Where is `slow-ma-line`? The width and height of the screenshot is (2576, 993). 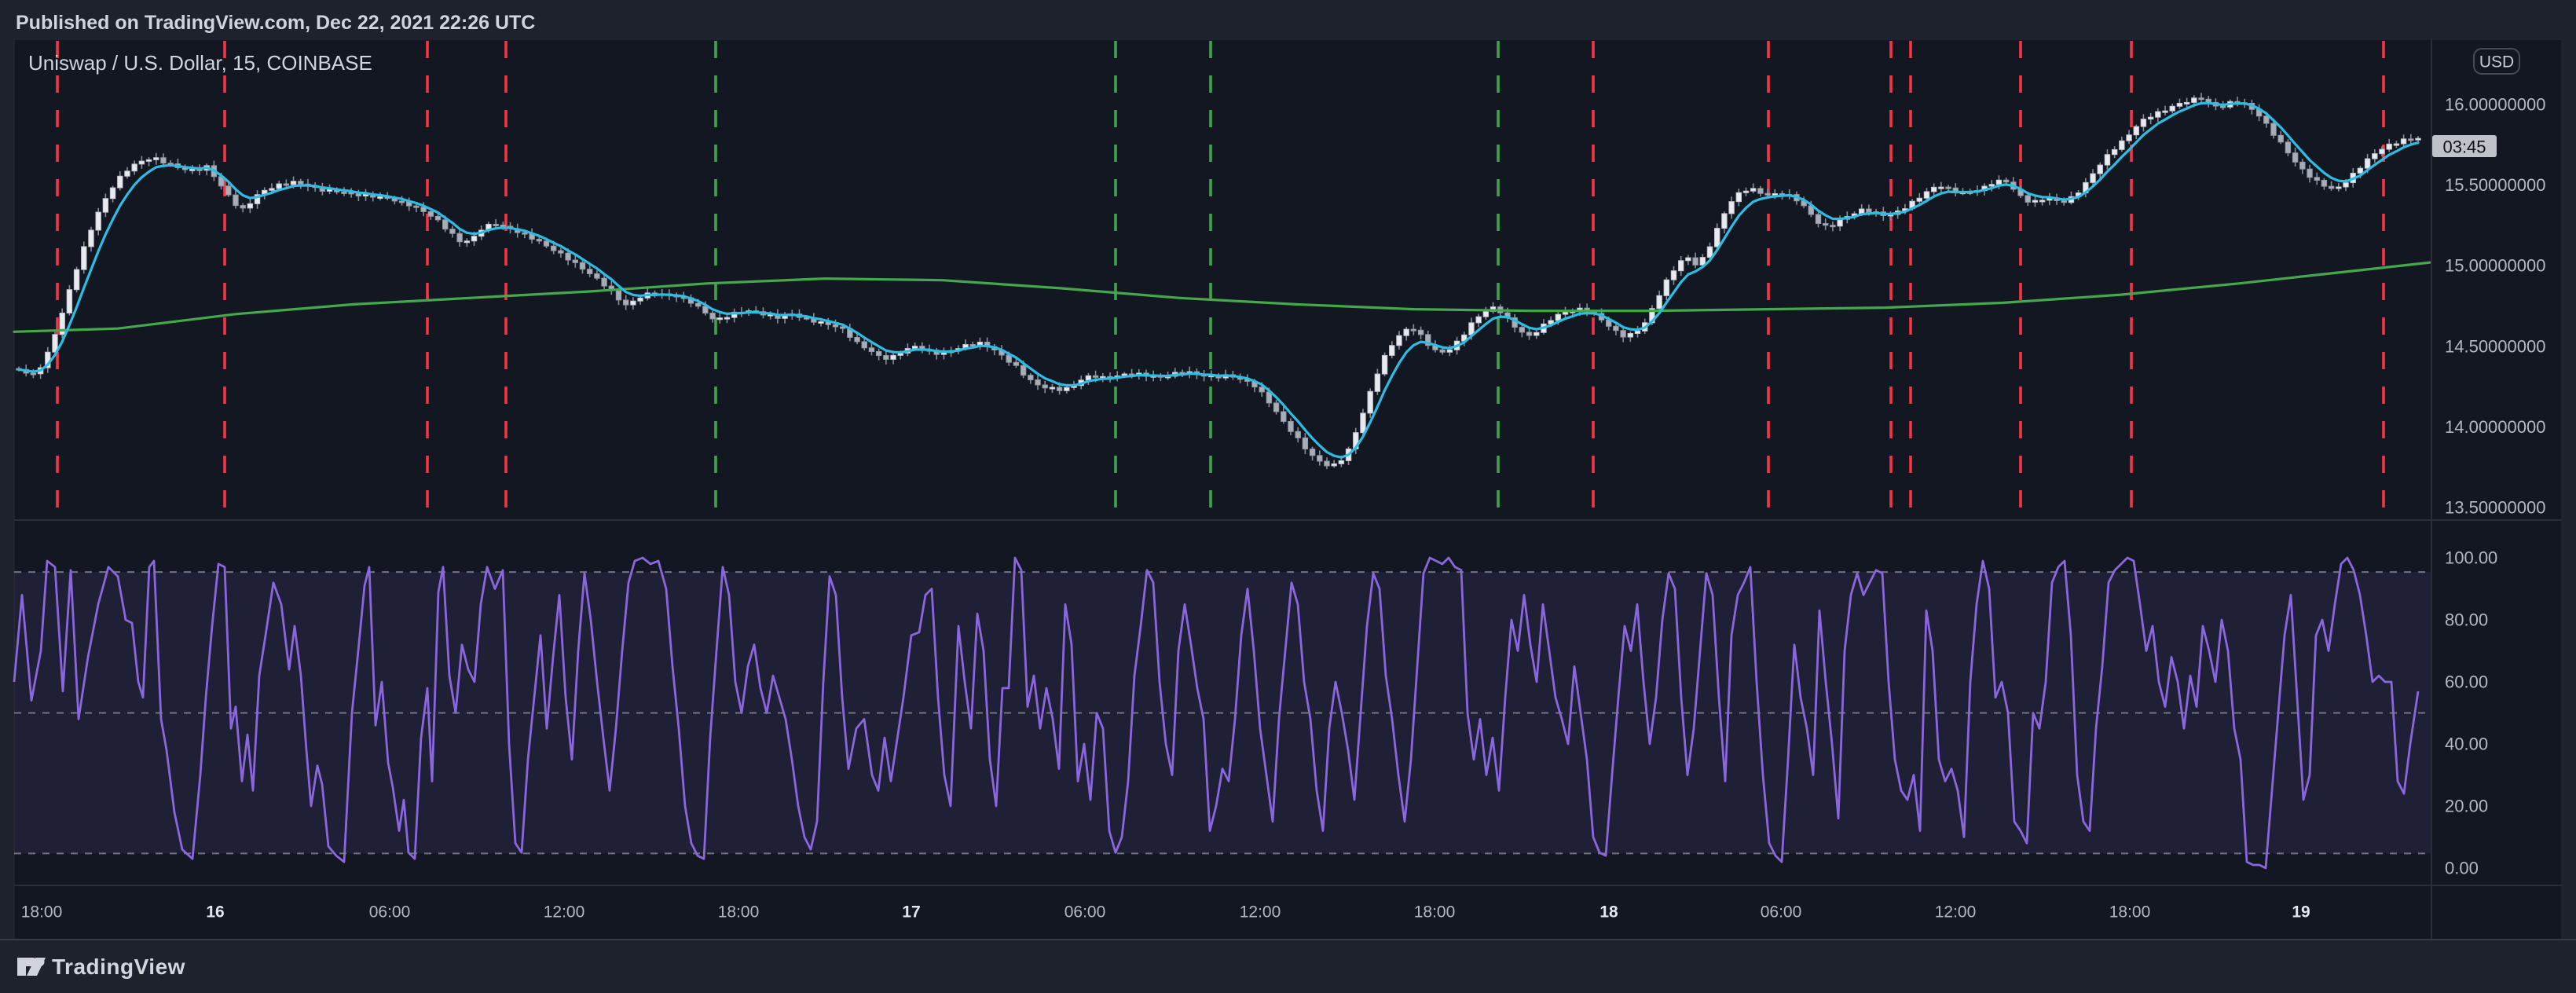 slow-ma-line is located at coordinates (1222, 297).